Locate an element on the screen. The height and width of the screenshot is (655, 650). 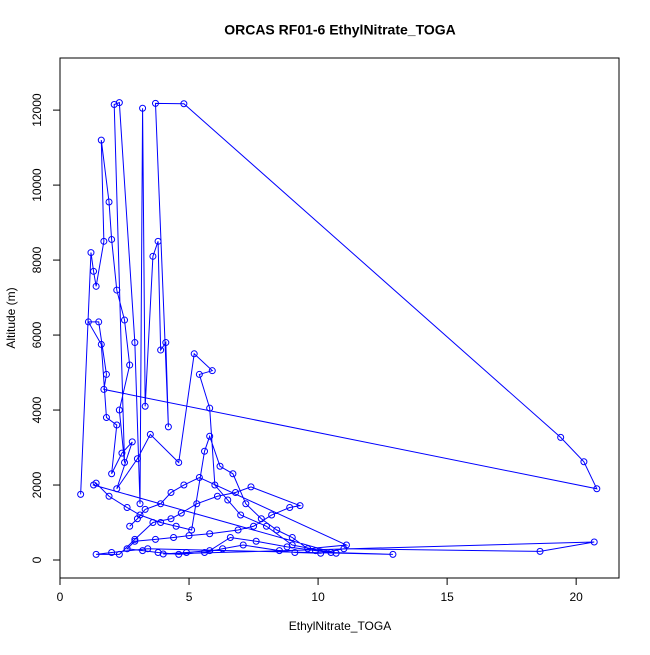
x-axis-label: EthylNitrate_TOGA is located at coordinates (340, 626).